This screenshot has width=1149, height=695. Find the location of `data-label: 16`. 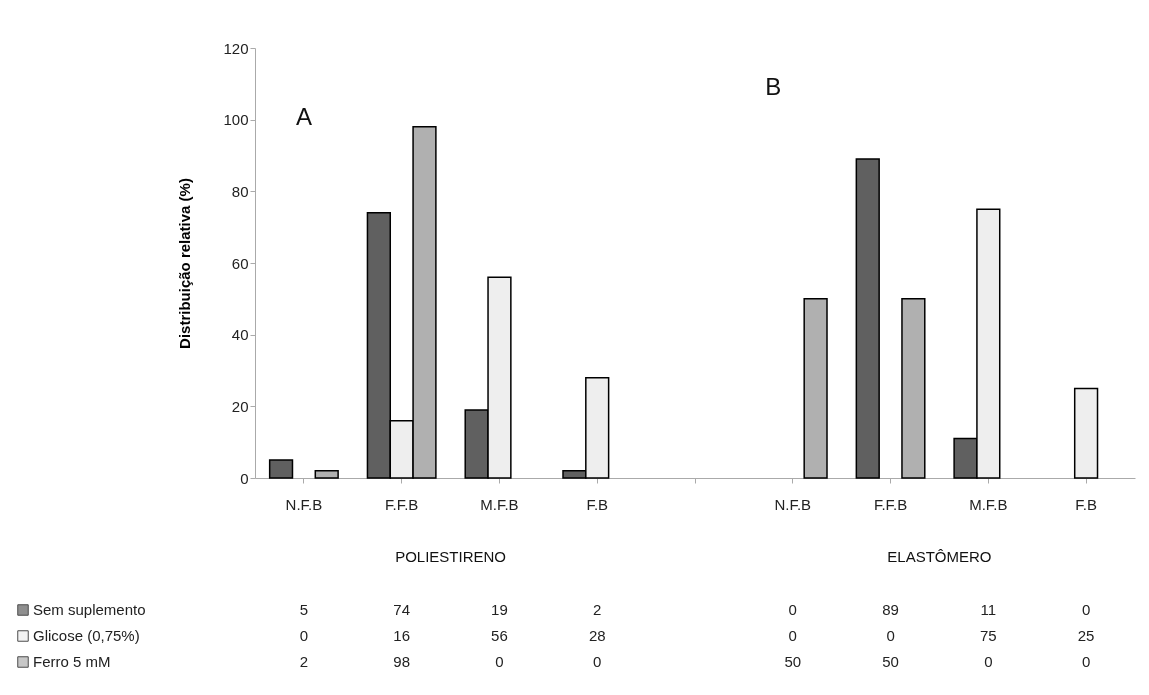

data-label: 16 is located at coordinates (402, 635).